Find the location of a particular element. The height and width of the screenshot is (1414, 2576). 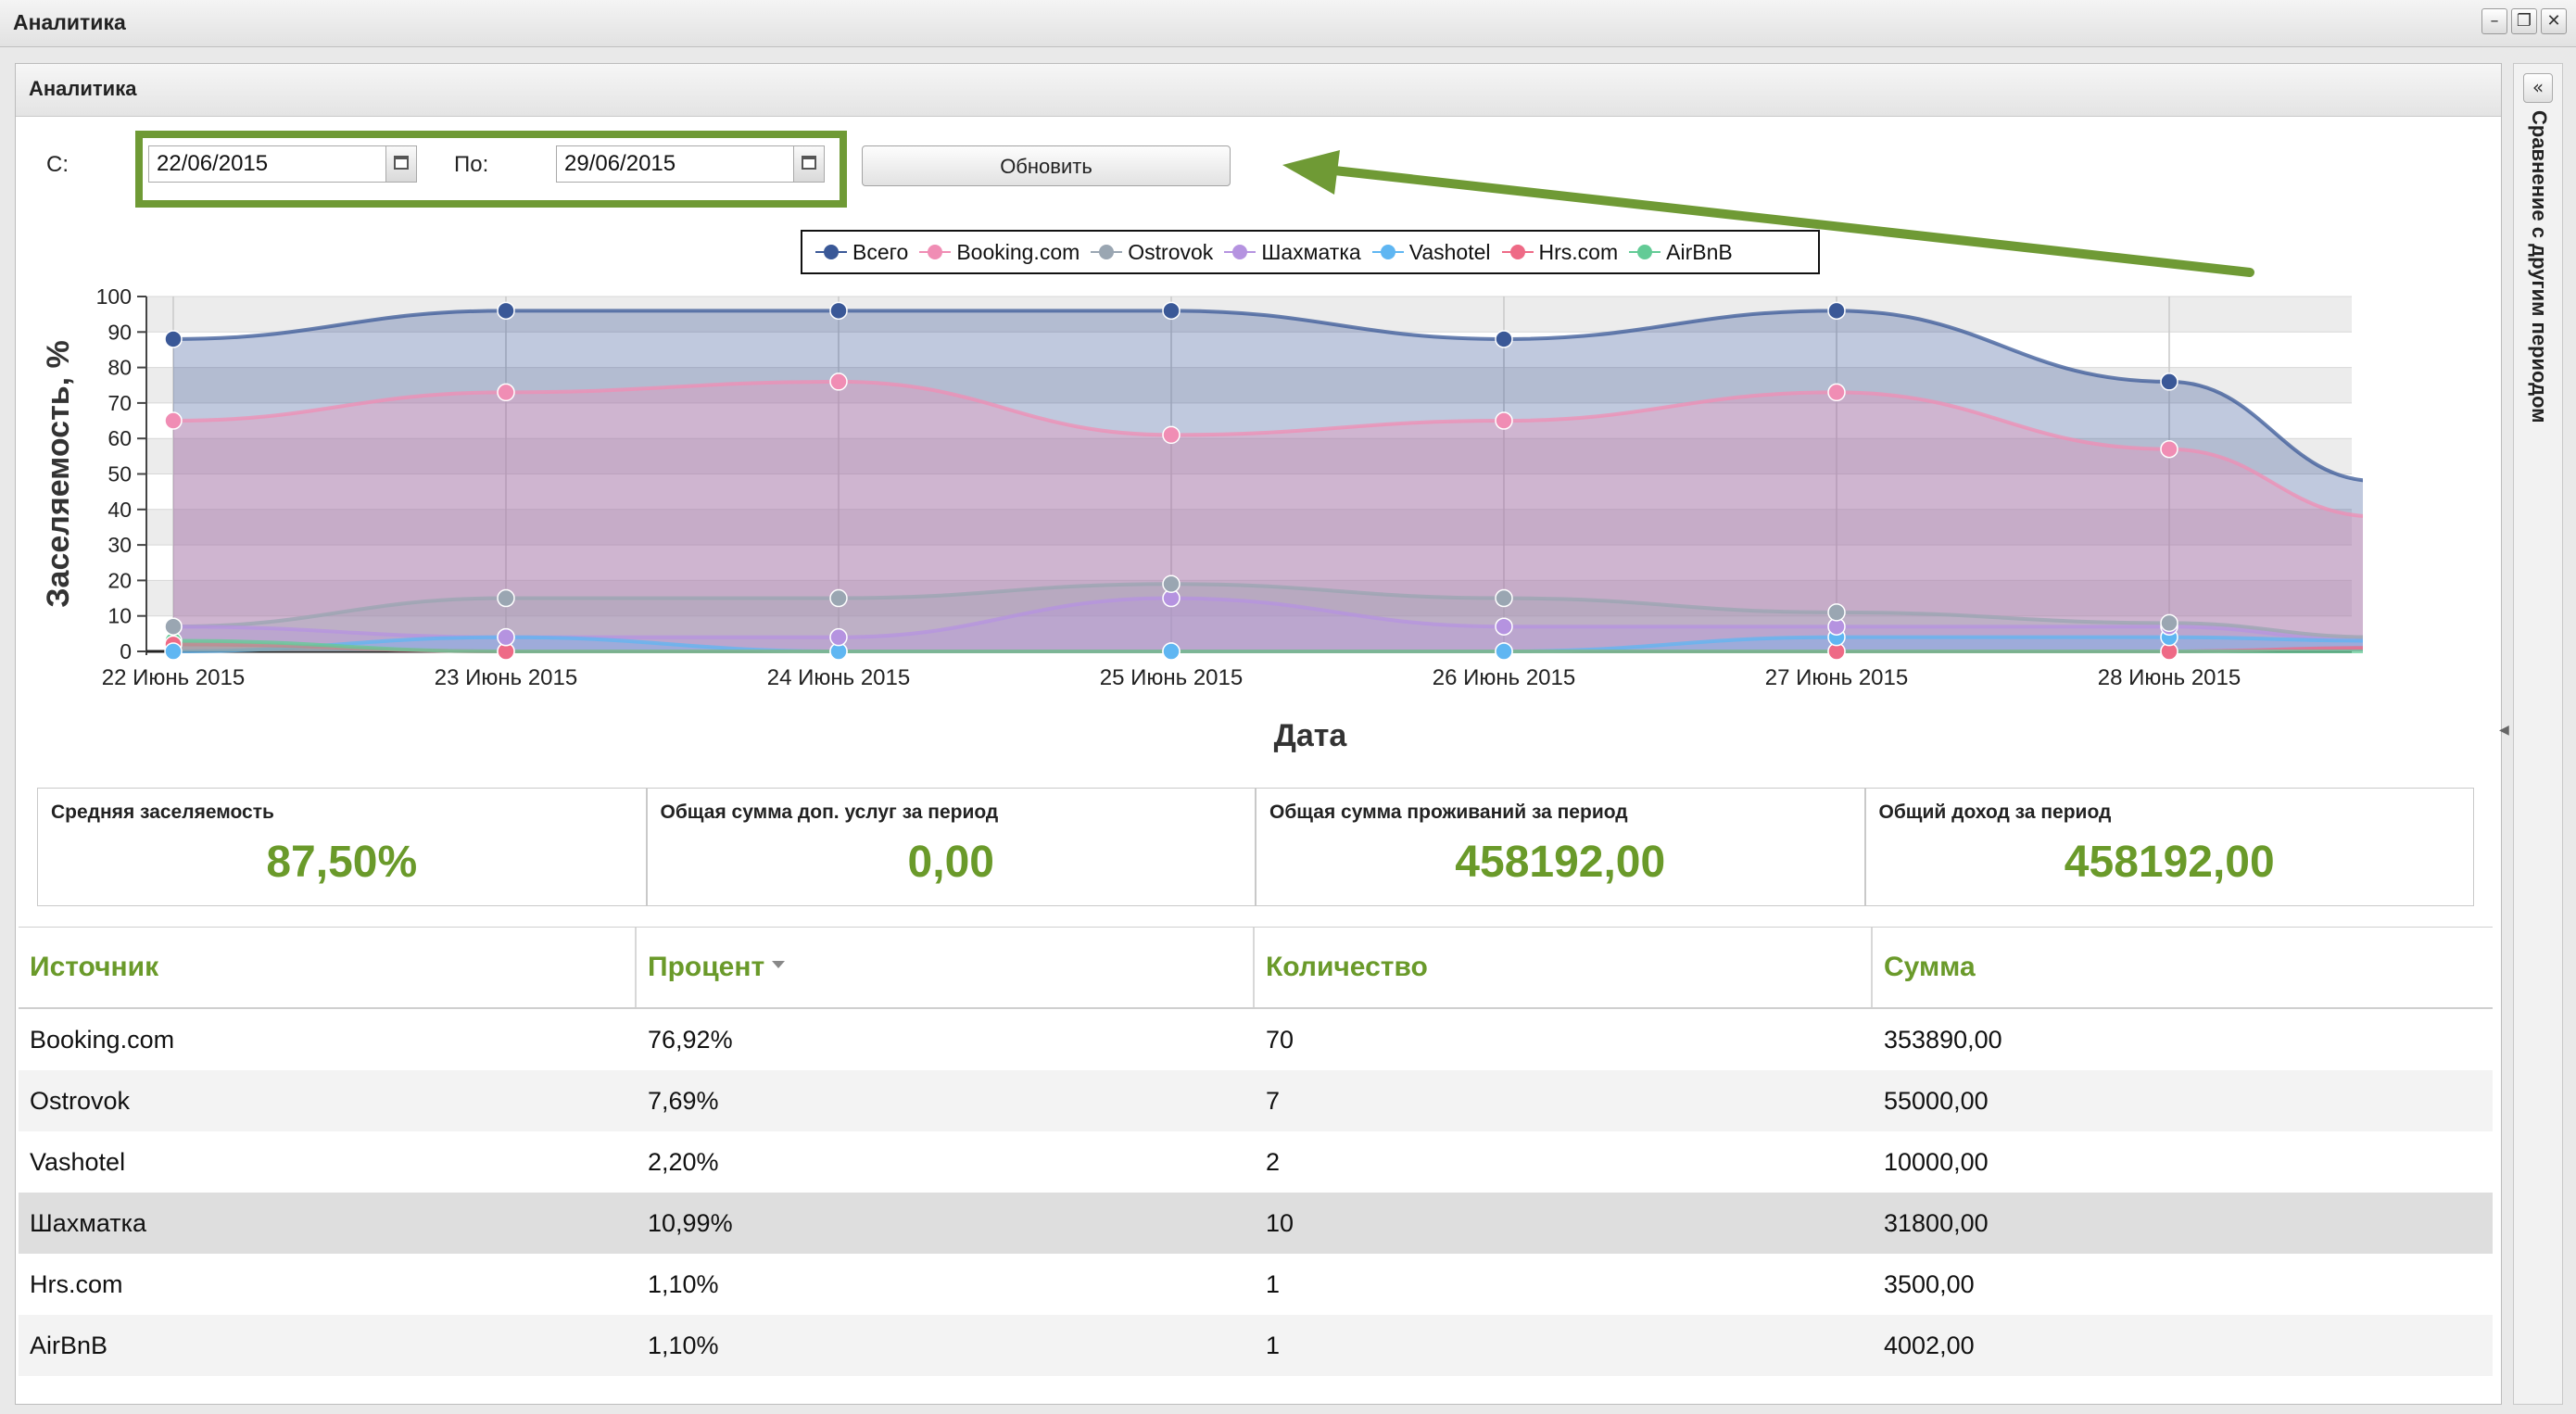

x-tick-label: 23 Июнь 2015 is located at coordinates (506, 677).